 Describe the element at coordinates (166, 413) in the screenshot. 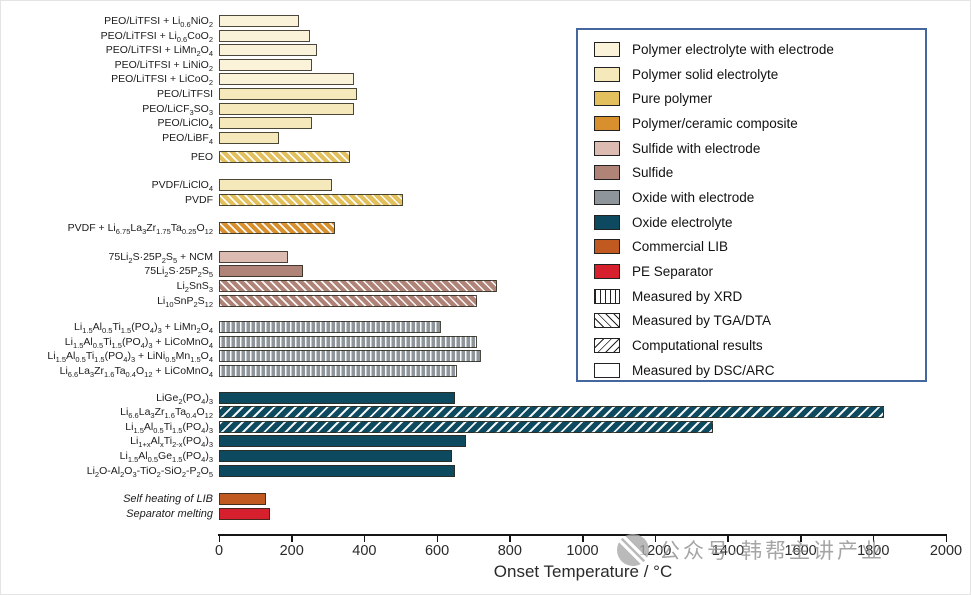

I see `y-axis-label: Li6.6La3Zr1.6Ta0.4O12` at that location.